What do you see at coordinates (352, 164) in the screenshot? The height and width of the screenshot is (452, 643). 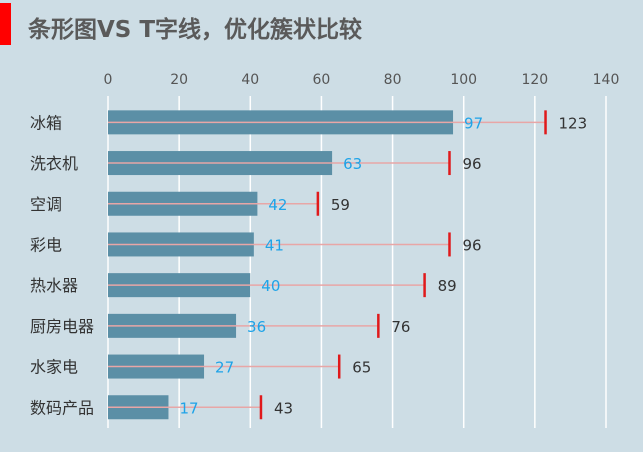 I see `bar-value-label: 63` at bounding box center [352, 164].